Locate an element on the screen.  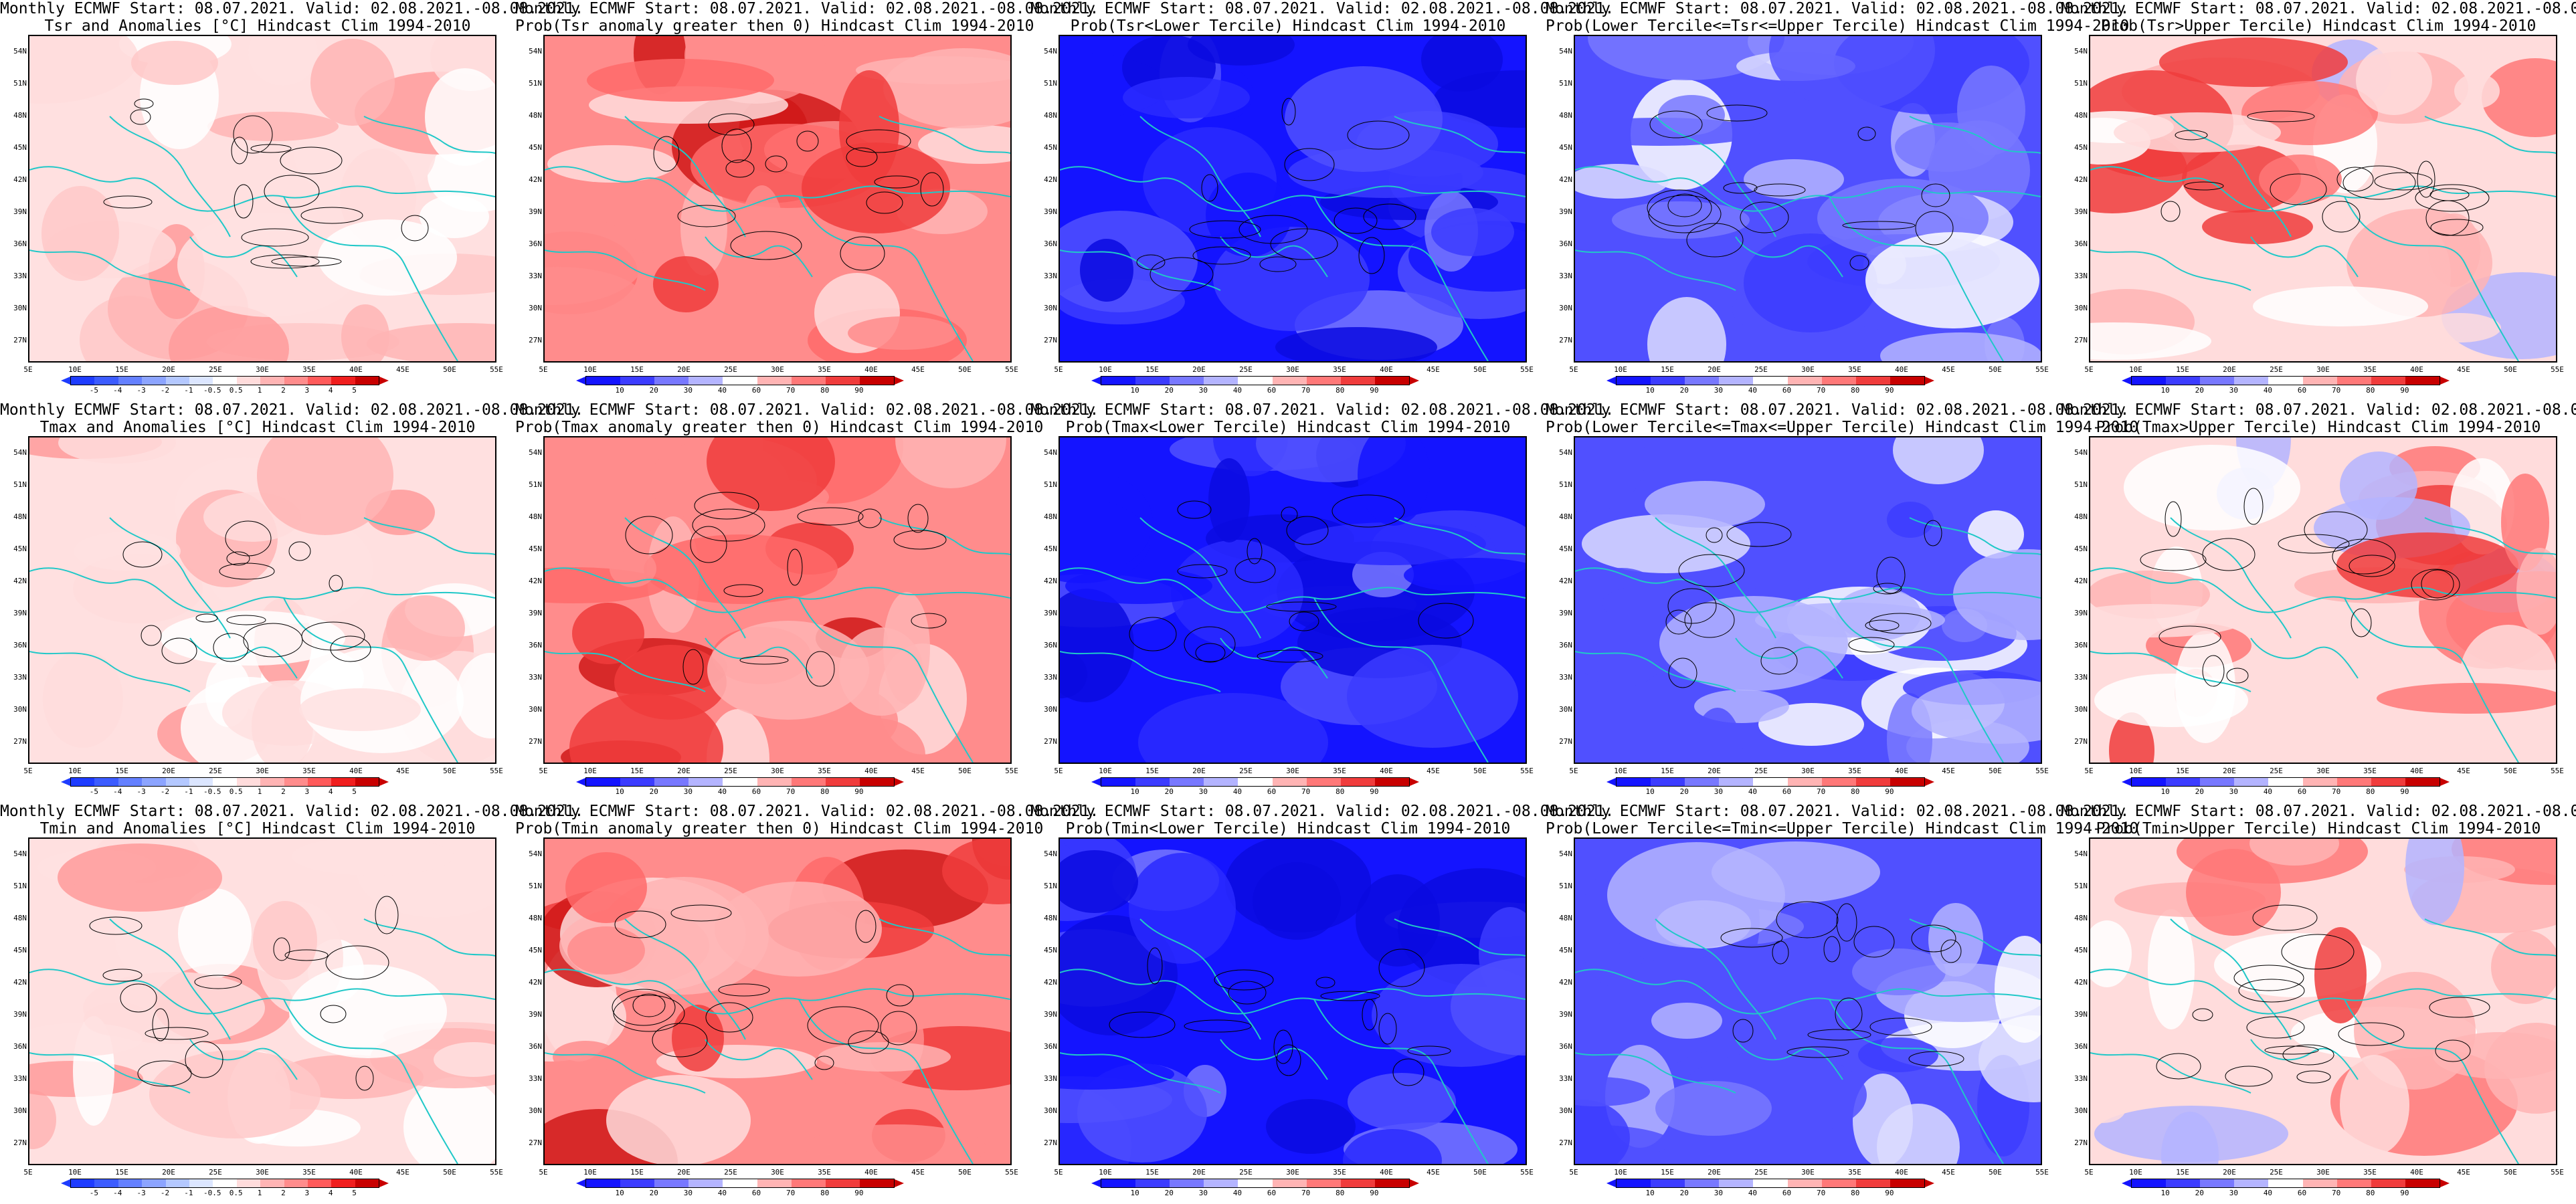
colorbar-tick-label: 80 is located at coordinates (825, 390).